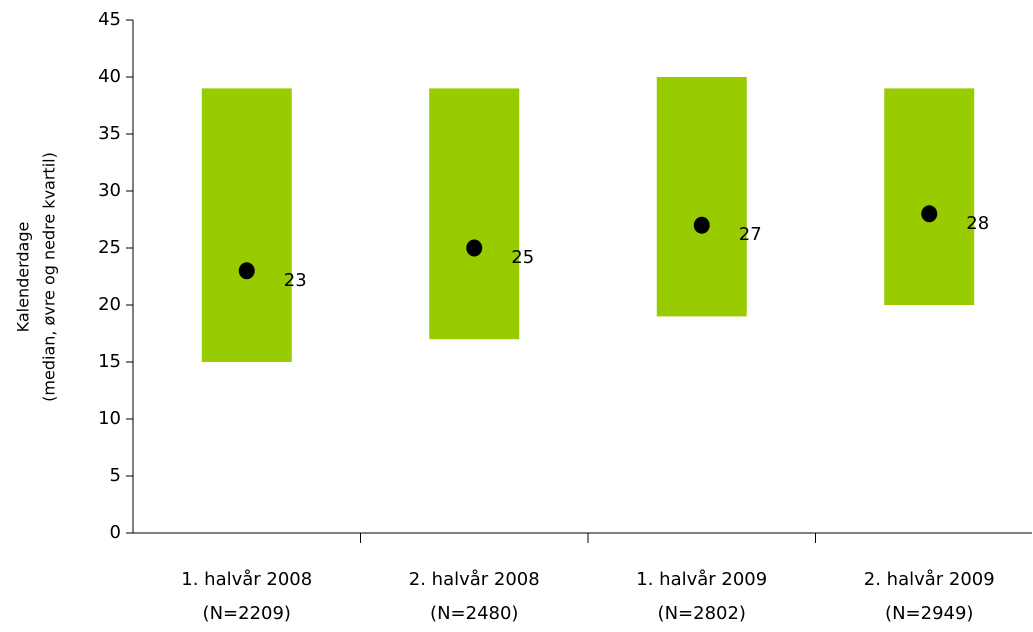  Describe the element at coordinates (109, 190) in the screenshot. I see `y-tick-label: 30` at that location.